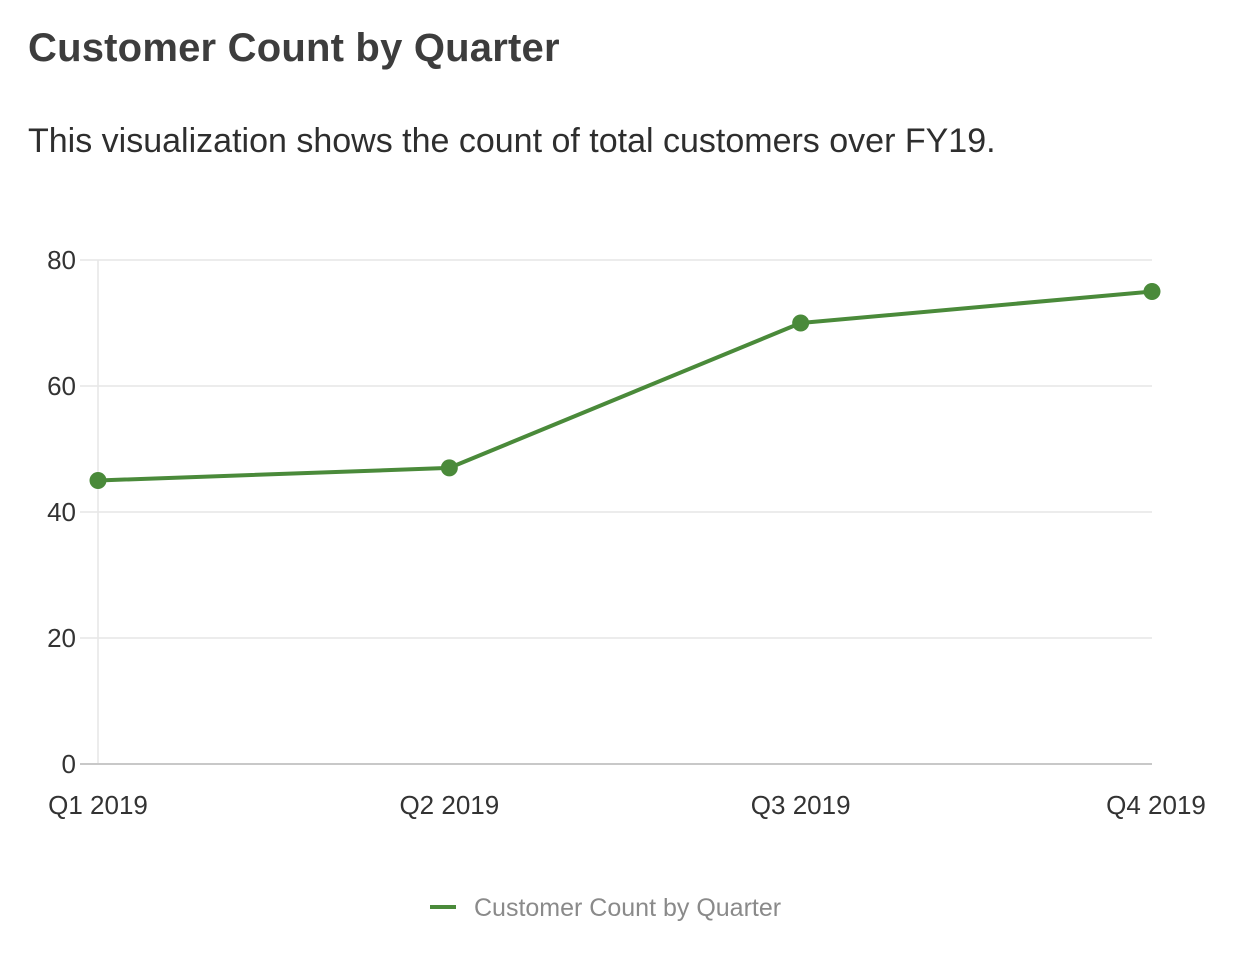  What do you see at coordinates (61, 386) in the screenshot?
I see `y-tick-label: 60` at bounding box center [61, 386].